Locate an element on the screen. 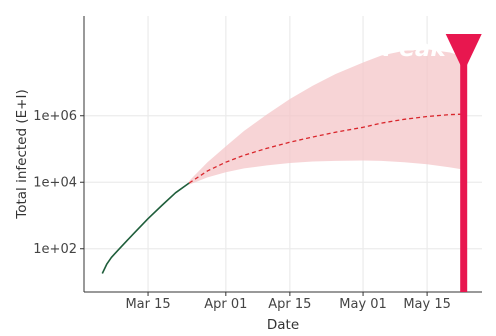  y-tick-label: 1e+04 is located at coordinates (55, 183).